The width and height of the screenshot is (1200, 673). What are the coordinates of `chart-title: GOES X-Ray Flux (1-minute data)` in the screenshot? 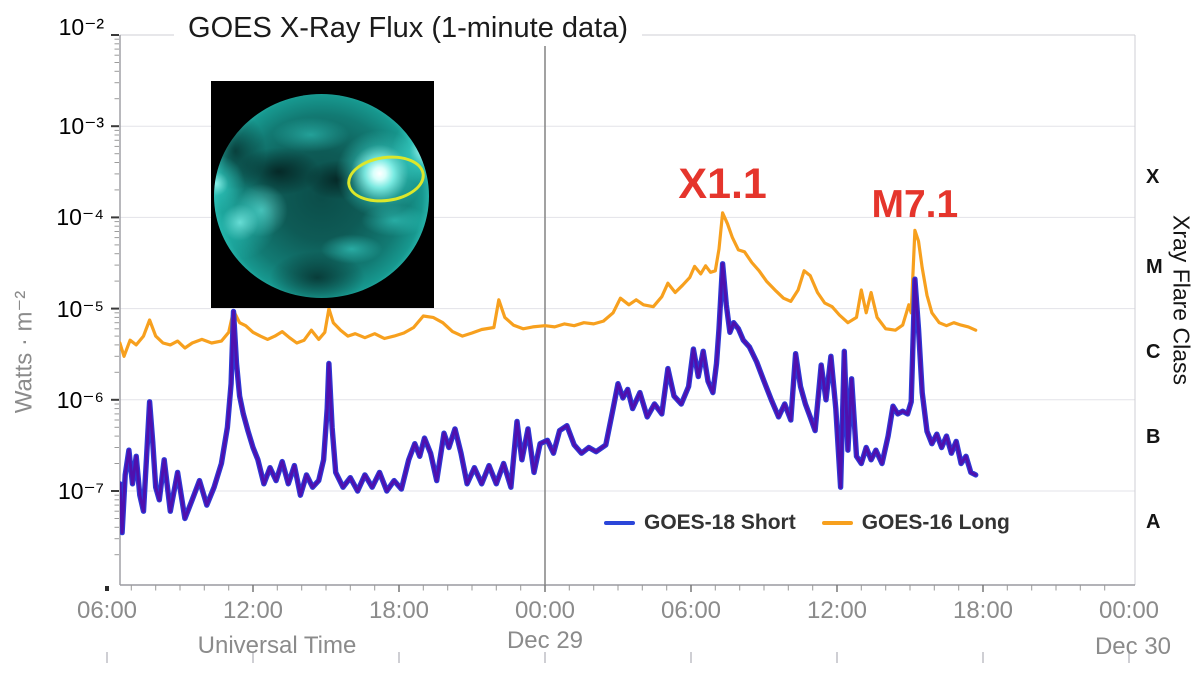 It's located at (408, 28).